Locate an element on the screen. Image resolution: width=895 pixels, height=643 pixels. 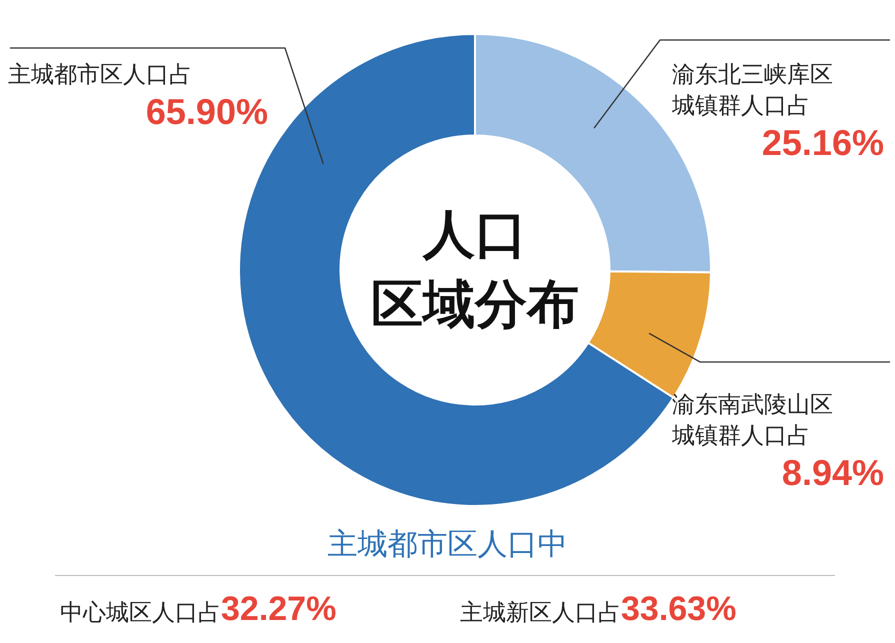
data-label: 25.16% is located at coordinates (822, 143).